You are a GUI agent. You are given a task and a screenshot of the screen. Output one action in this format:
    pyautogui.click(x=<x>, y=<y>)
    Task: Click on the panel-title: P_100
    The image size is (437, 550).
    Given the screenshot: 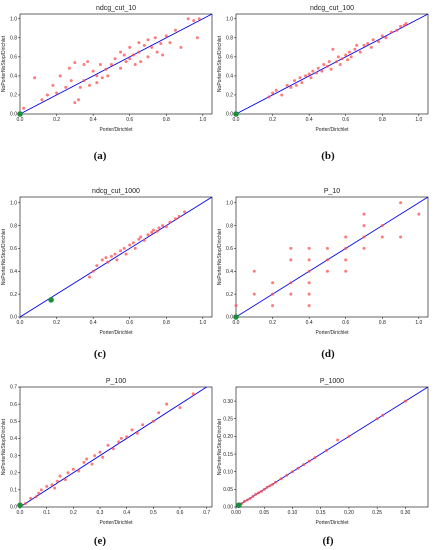 What is the action you would take?
    pyautogui.click(x=116, y=381)
    